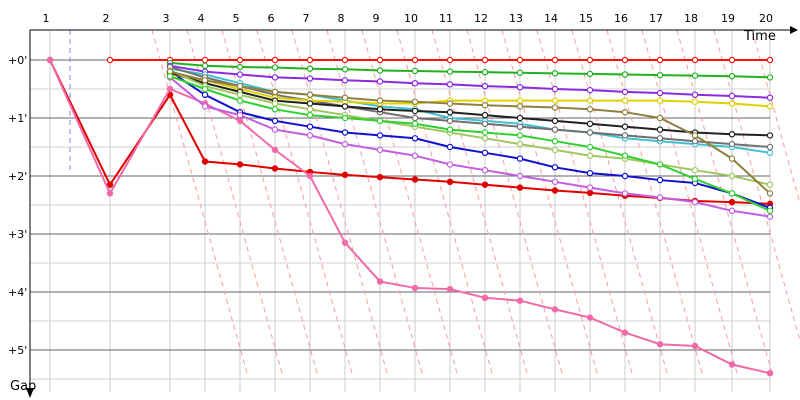 The image size is (800, 400). I want to click on lap-tick-label: 9, so click(376, 18).